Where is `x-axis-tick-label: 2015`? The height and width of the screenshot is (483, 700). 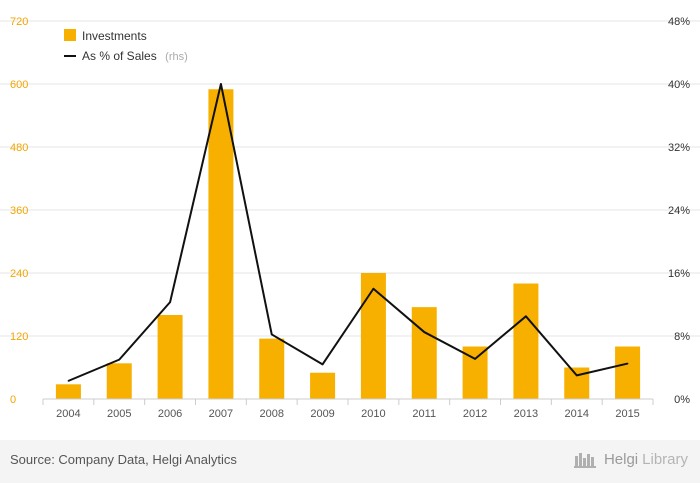
x-axis-tick-label: 2015 is located at coordinates (627, 414).